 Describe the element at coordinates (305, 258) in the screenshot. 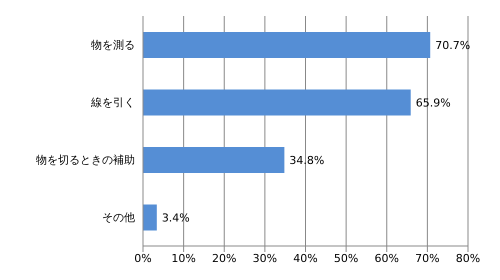

I see `x-tick-label: 40%` at that location.